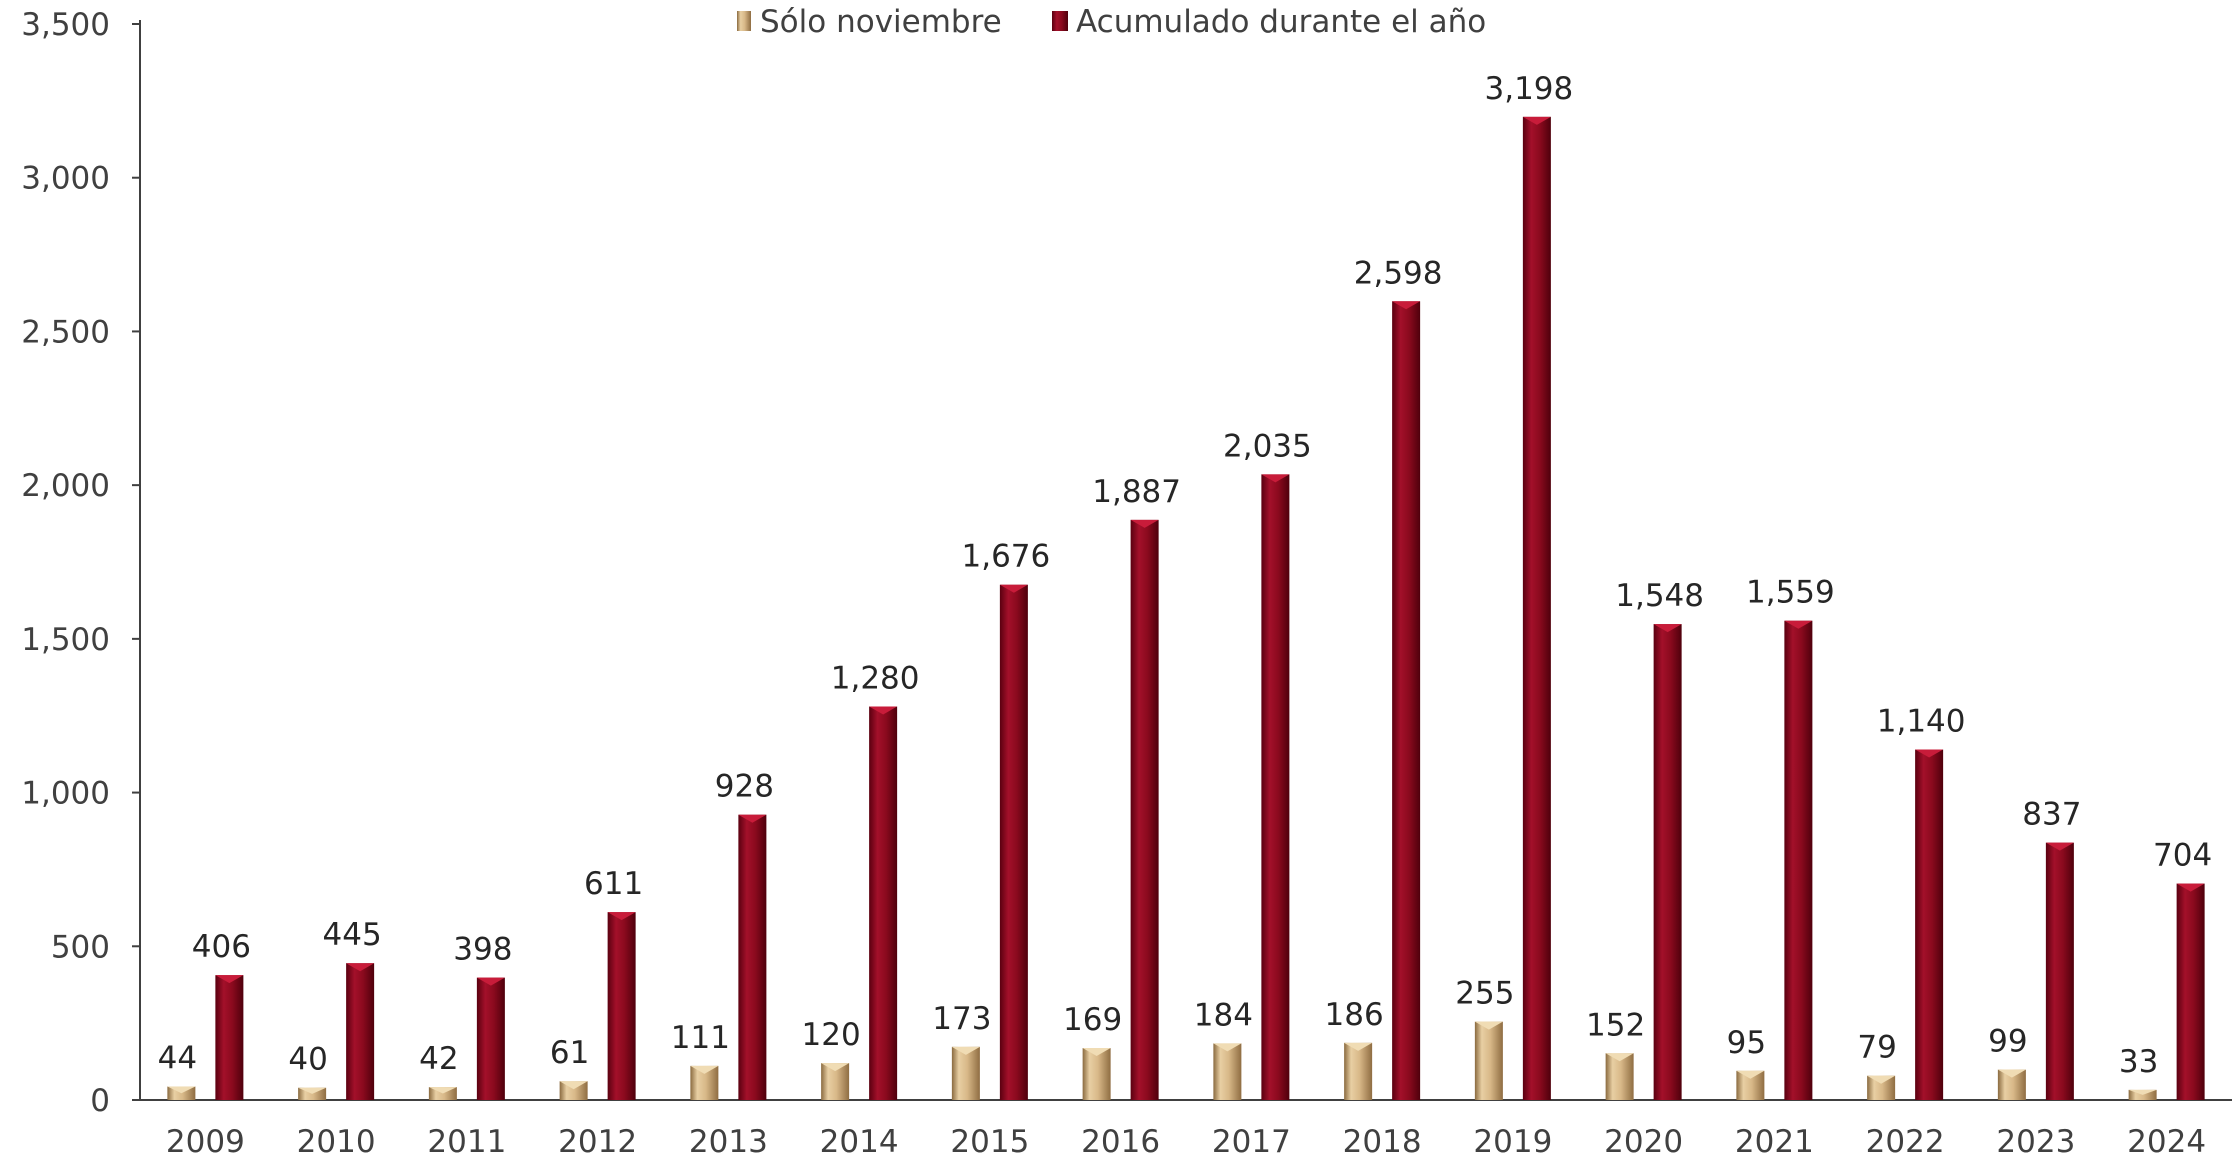  What do you see at coordinates (177, 1058) in the screenshot?
I see `data-label-solo-noviembre: 44` at bounding box center [177, 1058].